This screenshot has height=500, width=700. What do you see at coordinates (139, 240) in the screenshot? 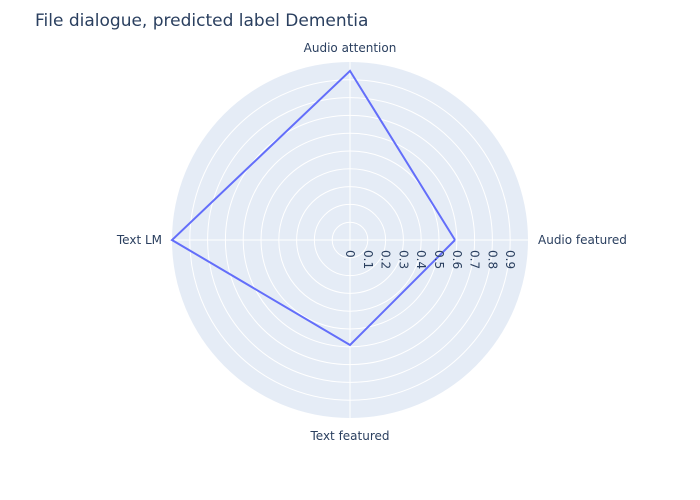
I see `angular-axis-label: Text LM` at bounding box center [139, 240].